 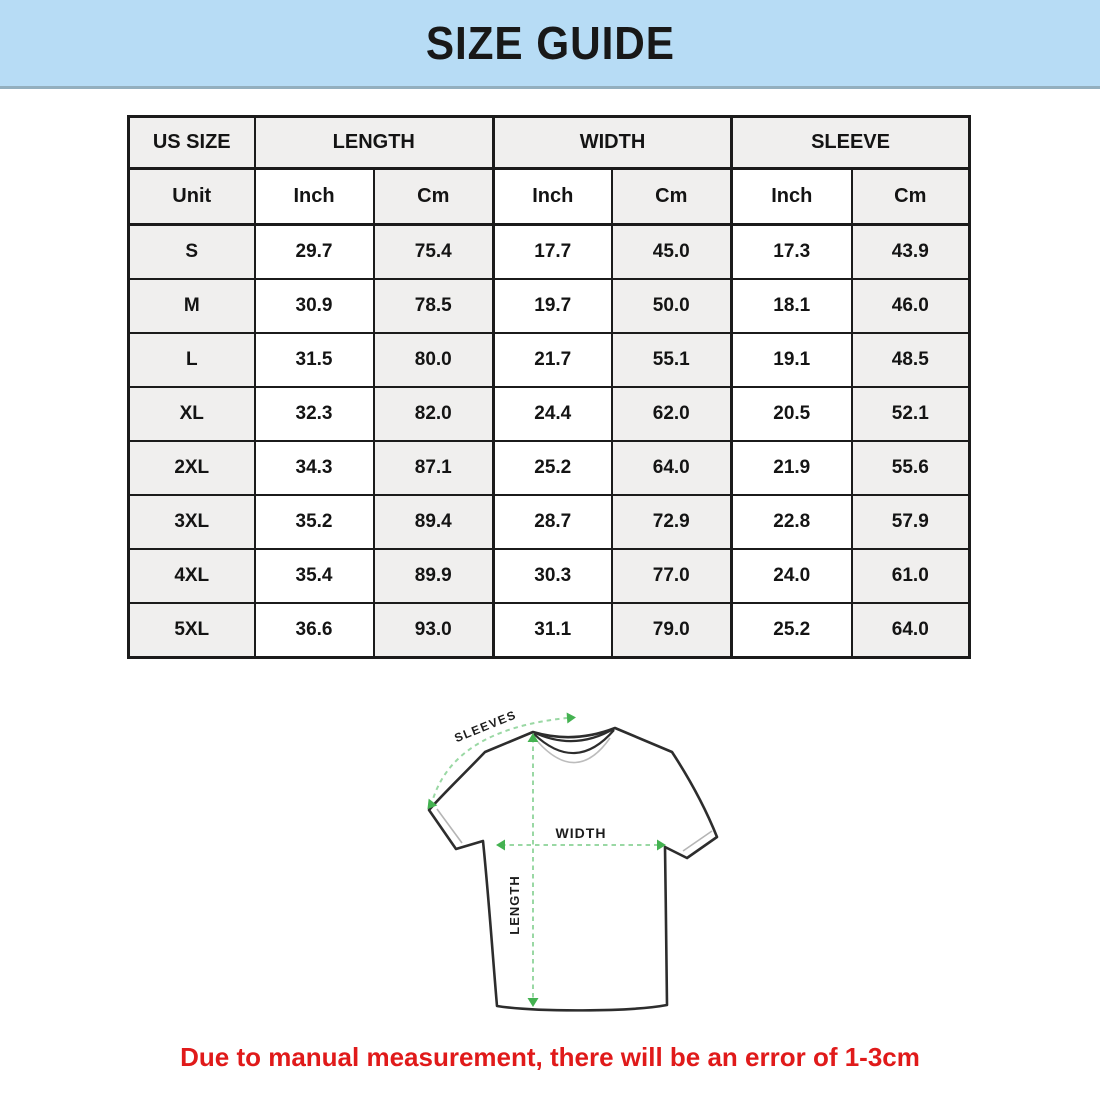 What do you see at coordinates (671, 360) in the screenshot?
I see `width-cm-cell: 55.1` at bounding box center [671, 360].